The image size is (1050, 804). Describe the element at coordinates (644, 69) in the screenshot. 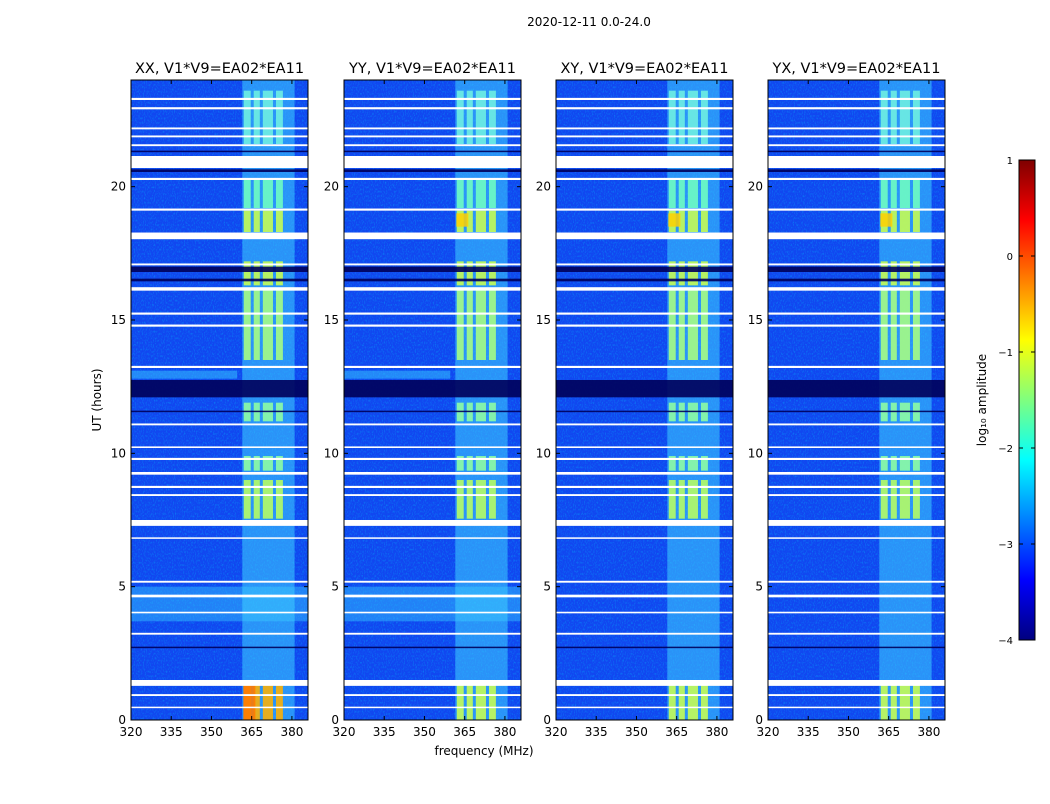

I see `panel-title: XY, V1*V9=EA02*EA11` at that location.